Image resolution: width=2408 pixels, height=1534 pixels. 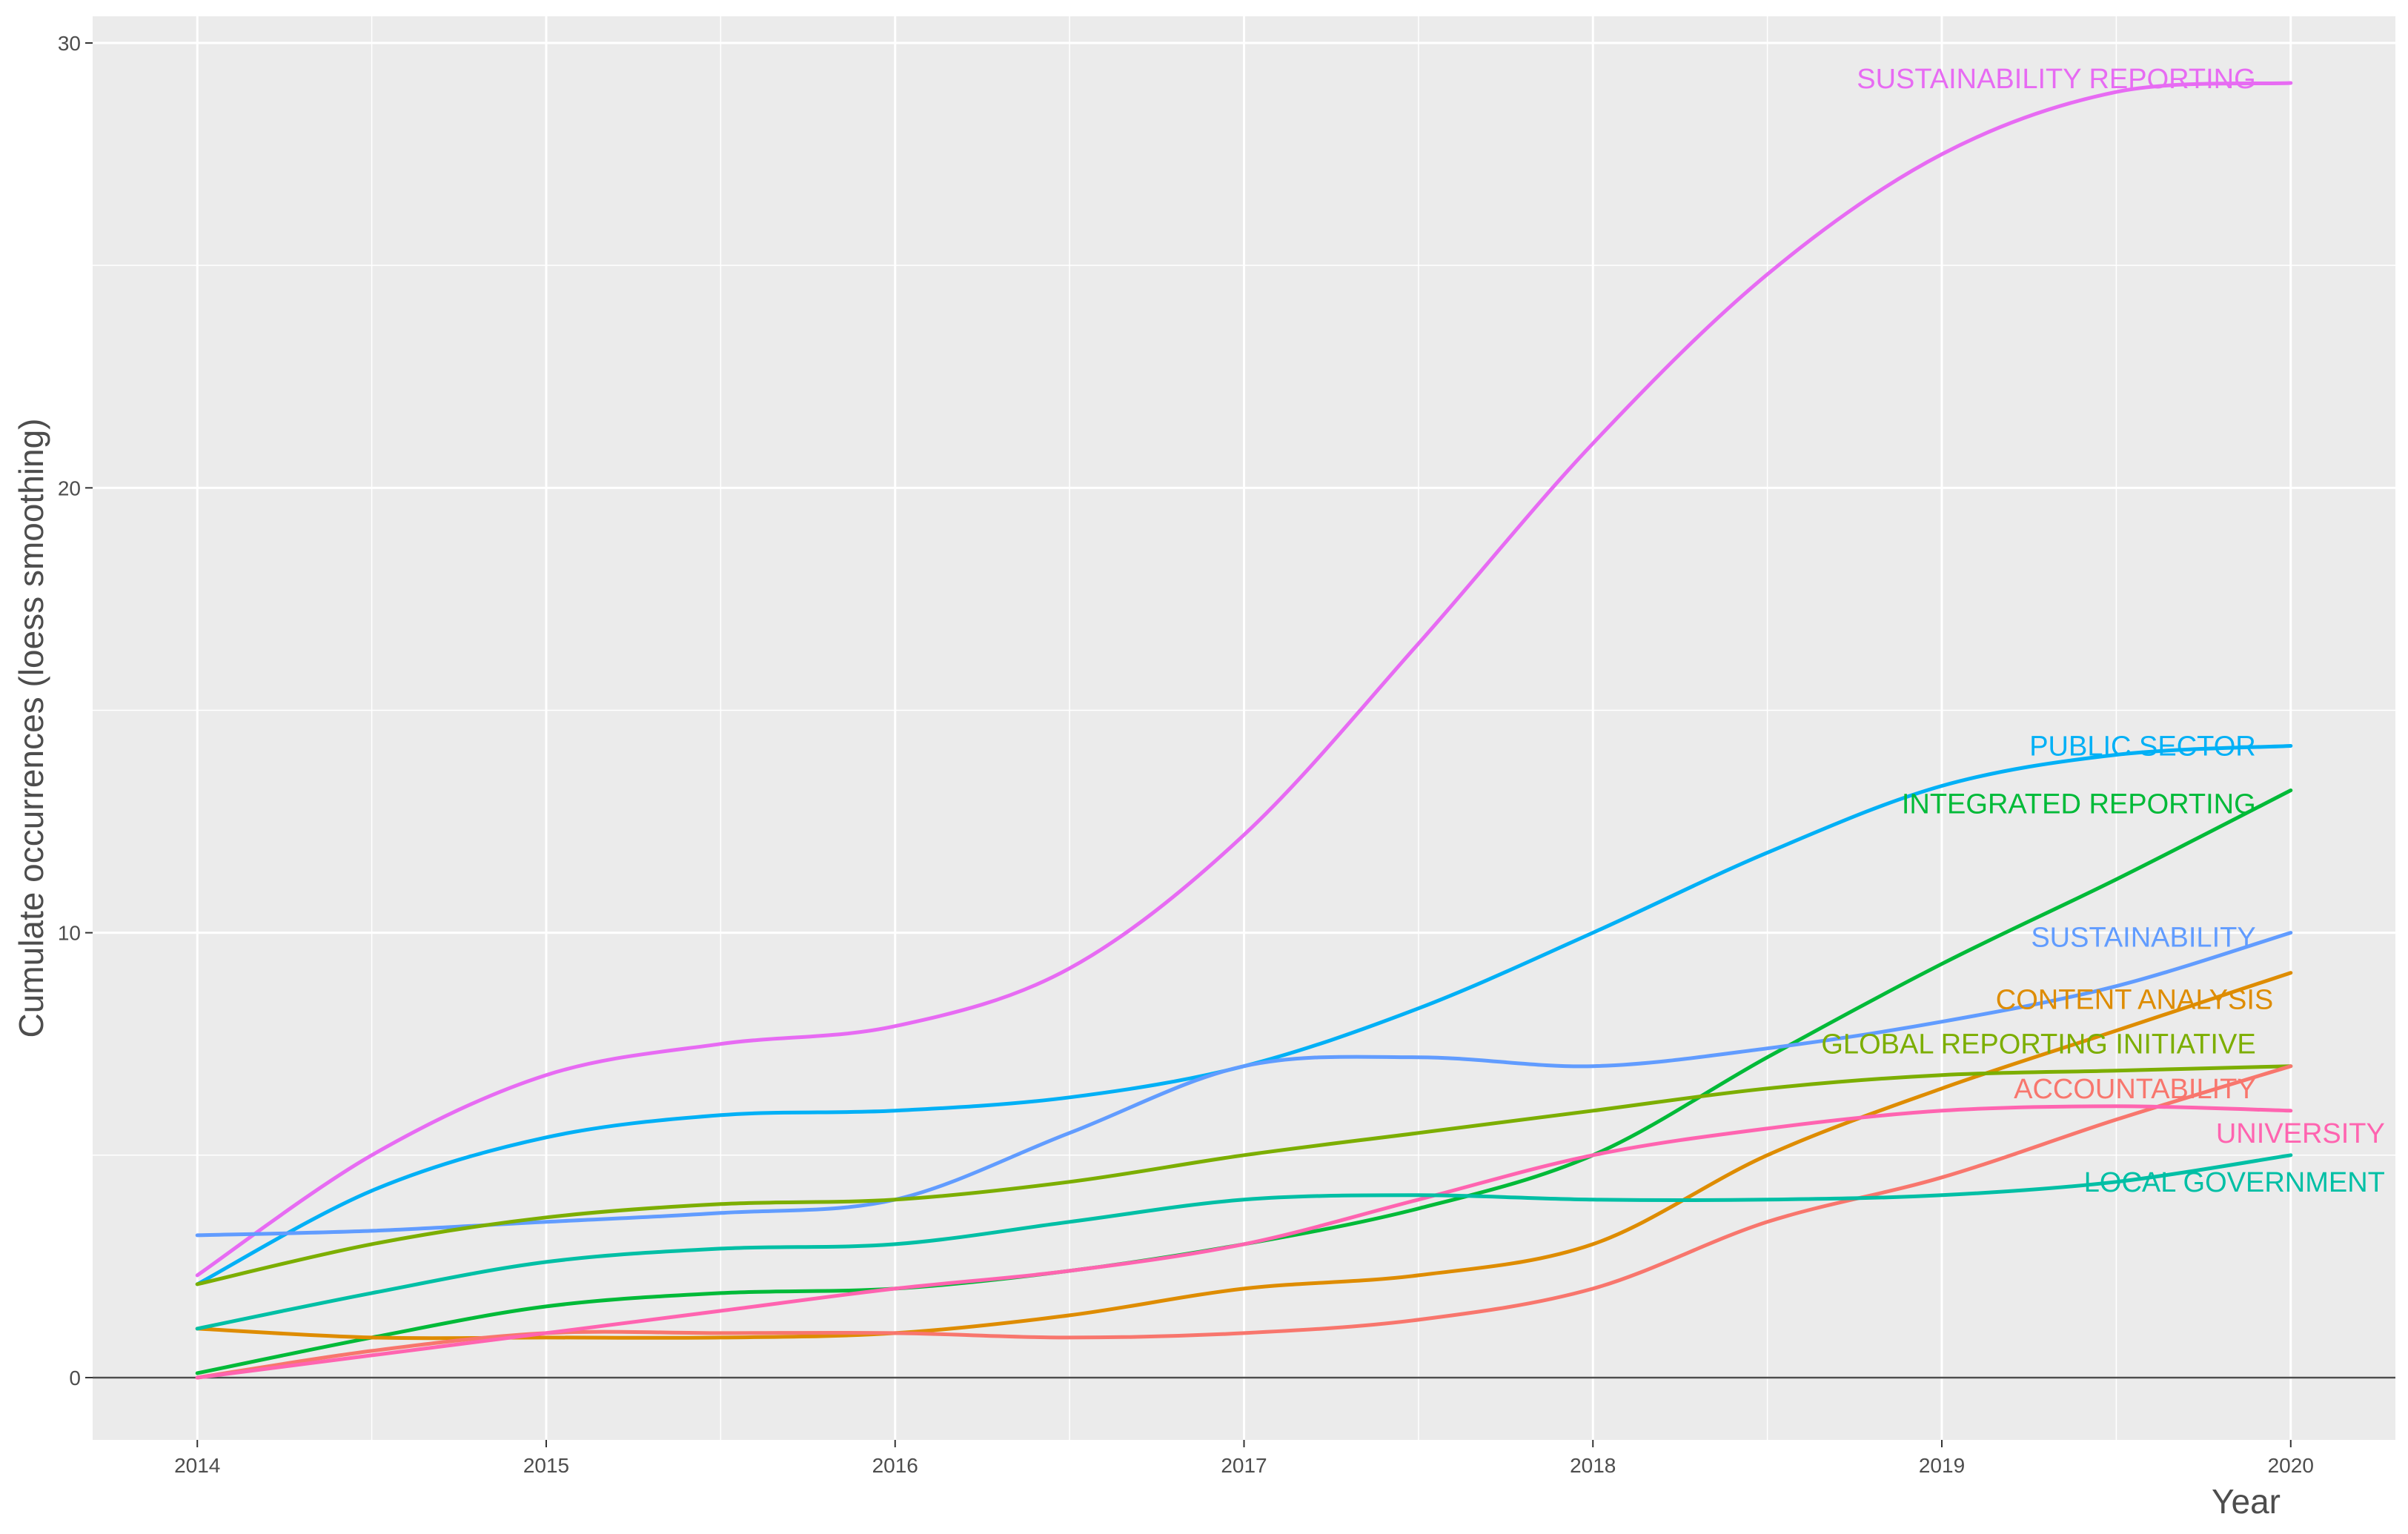 I want to click on series-label-global-reporting-initiative: GLOBAL REPORTING INITIATIVE, so click(x=2038, y=1044).